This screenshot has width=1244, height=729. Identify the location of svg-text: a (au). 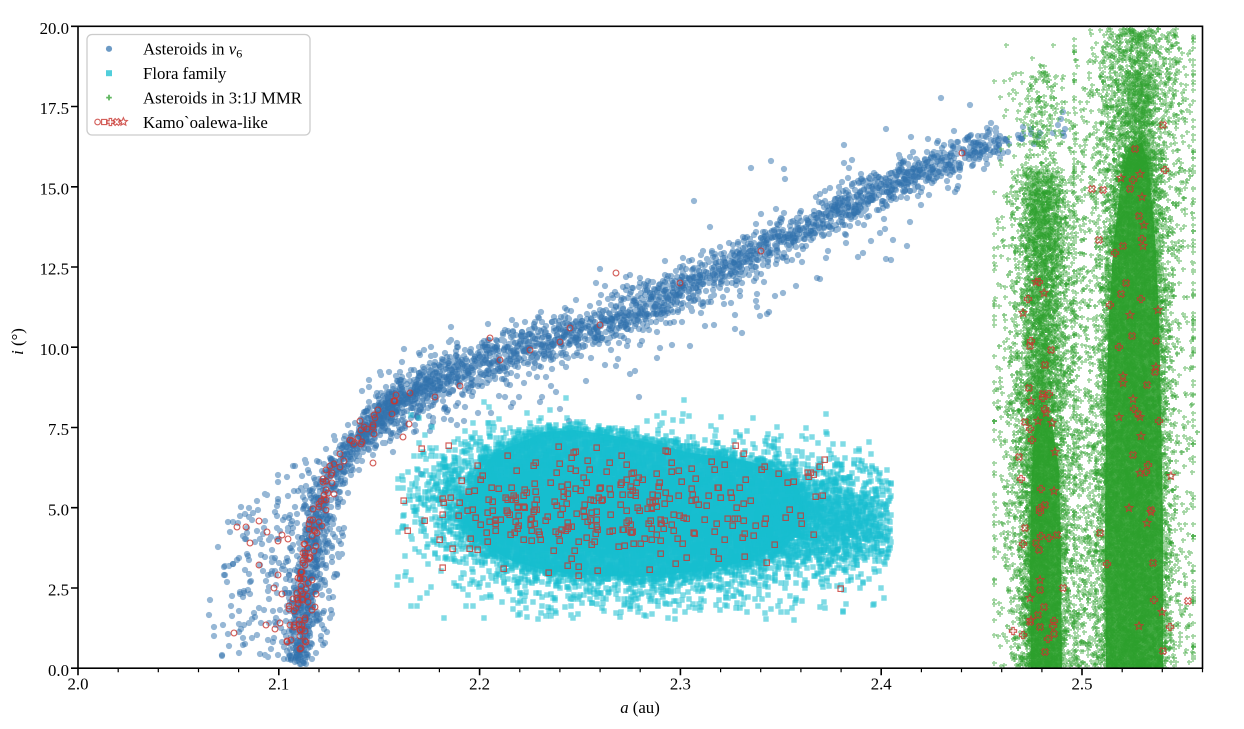
(640, 707).